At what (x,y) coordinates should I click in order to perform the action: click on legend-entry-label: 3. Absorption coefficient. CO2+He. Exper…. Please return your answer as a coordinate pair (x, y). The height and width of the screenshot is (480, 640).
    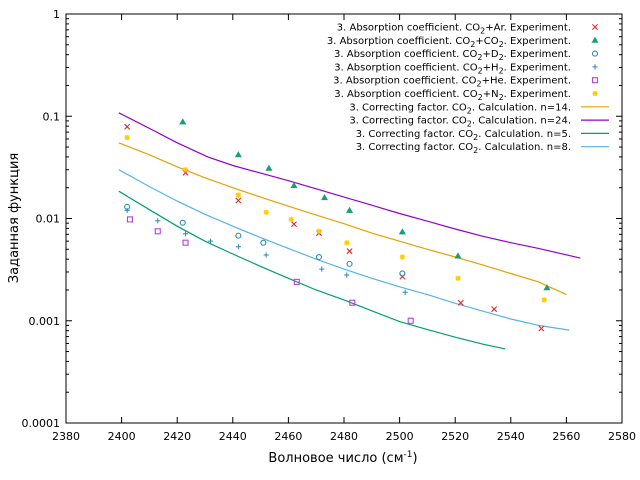
    Looking at the image, I should click on (452, 82).